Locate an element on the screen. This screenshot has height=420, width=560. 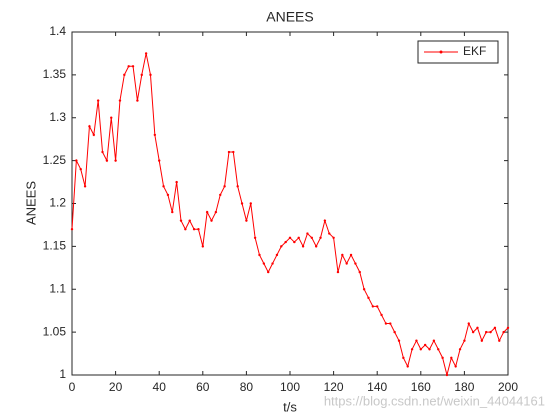
y-tick-label: 1.4 is located at coordinates (57, 31).